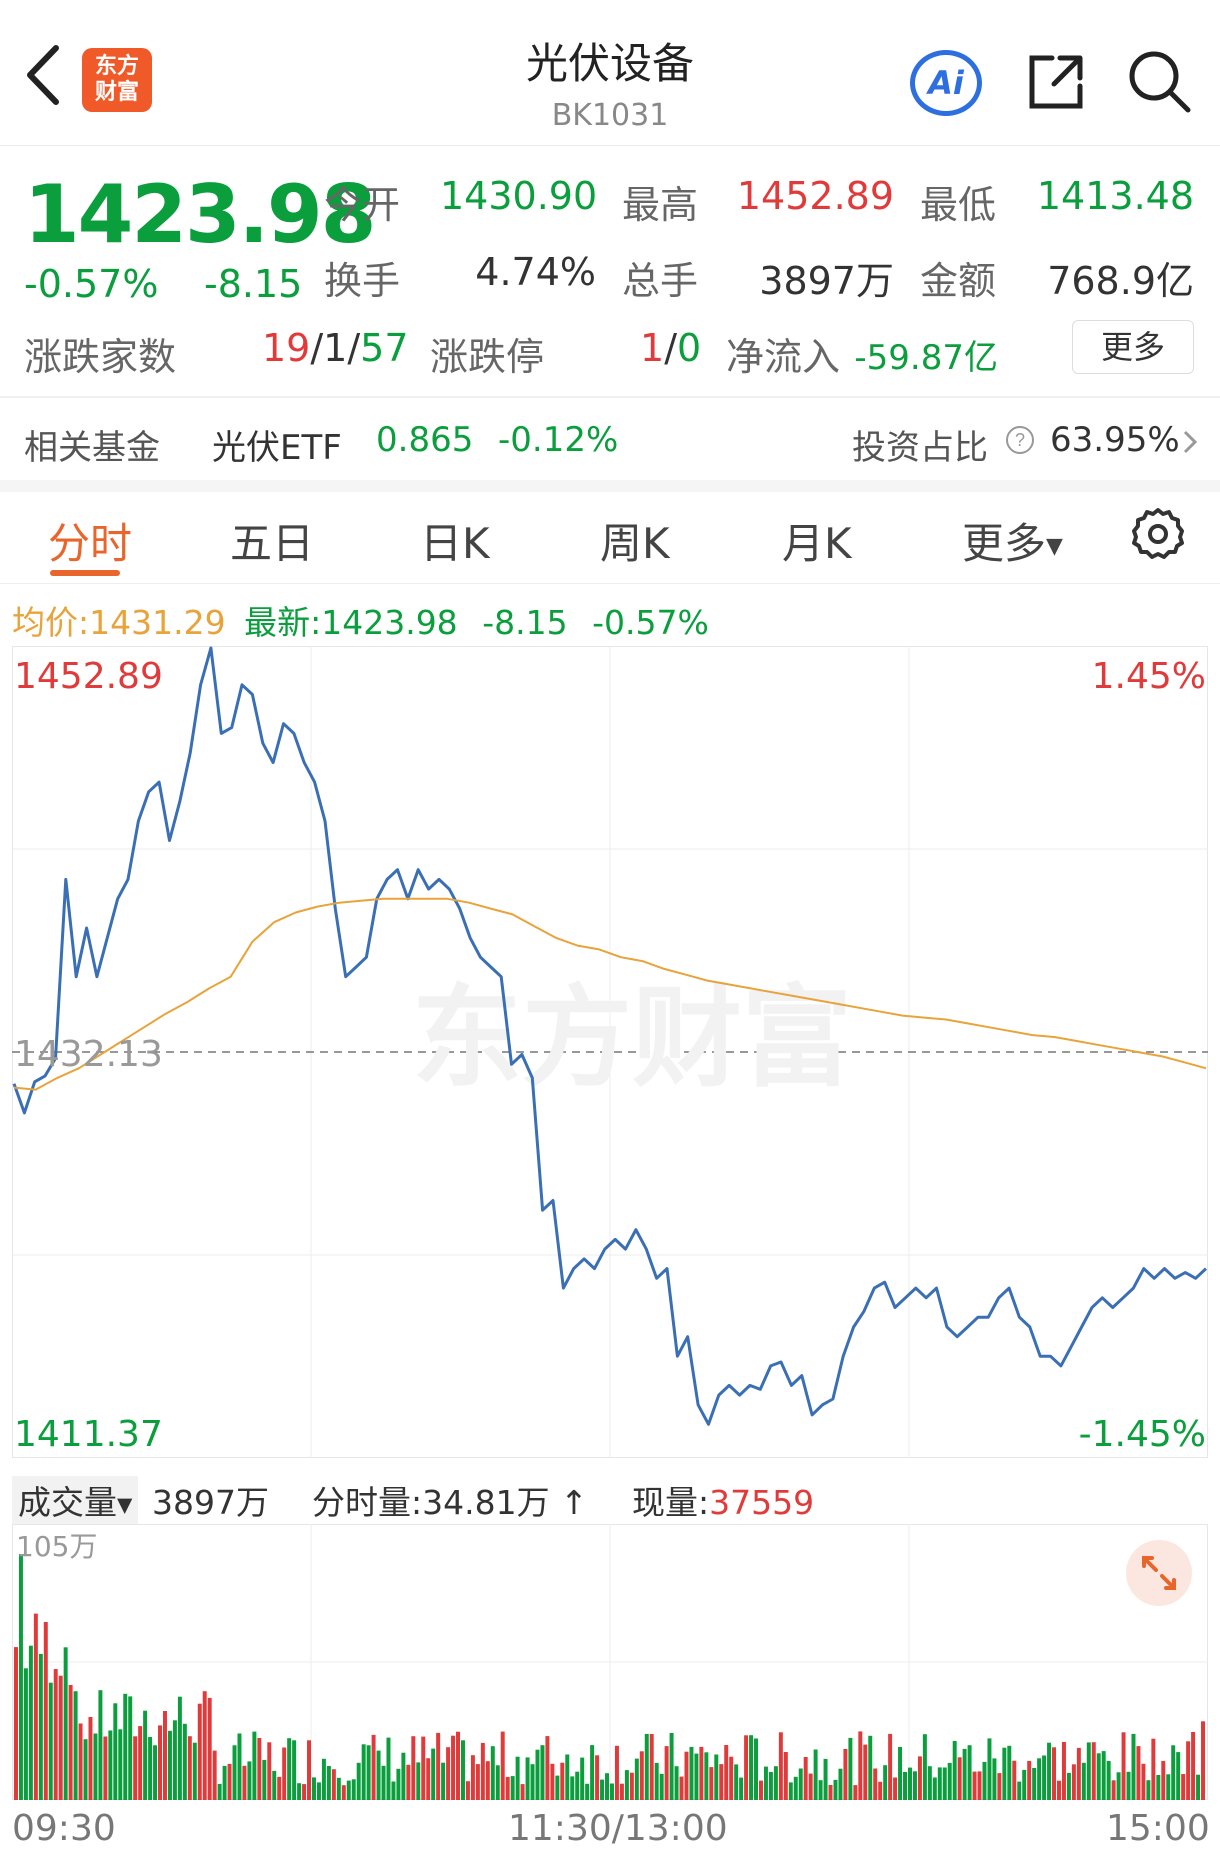 This screenshot has height=1874, width=1220. I want to click on fund-name: 光伏ETF, so click(277, 448).